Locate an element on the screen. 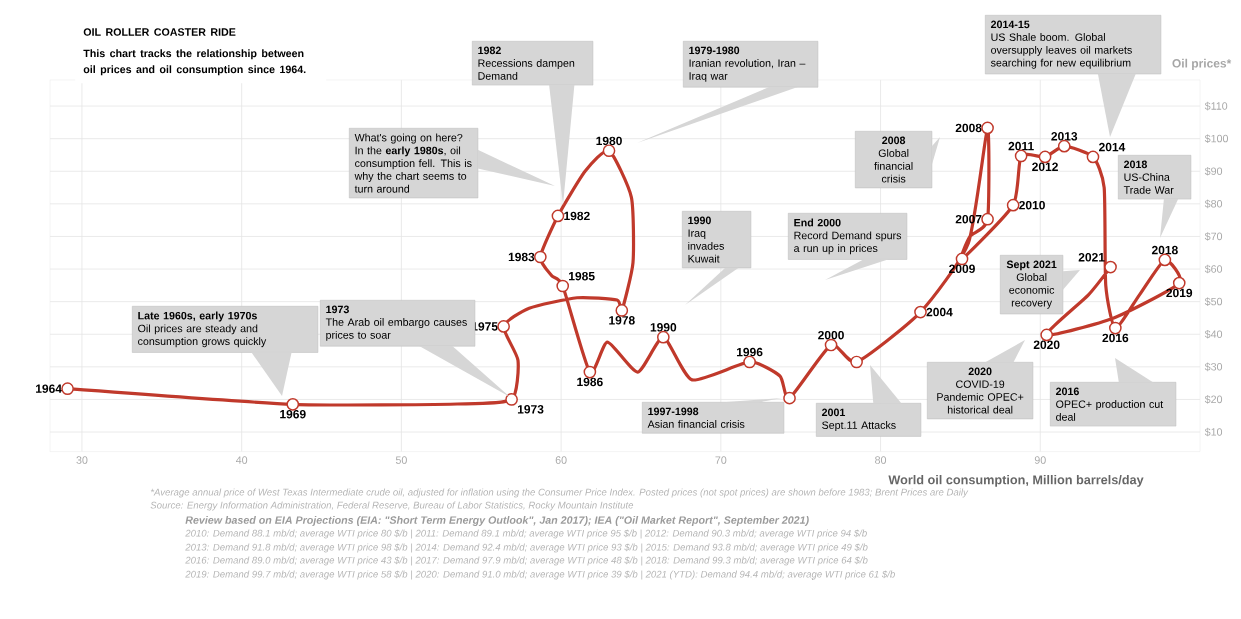 This screenshot has height=619, width=1241. y-tick-label: $20 is located at coordinates (1213, 399).